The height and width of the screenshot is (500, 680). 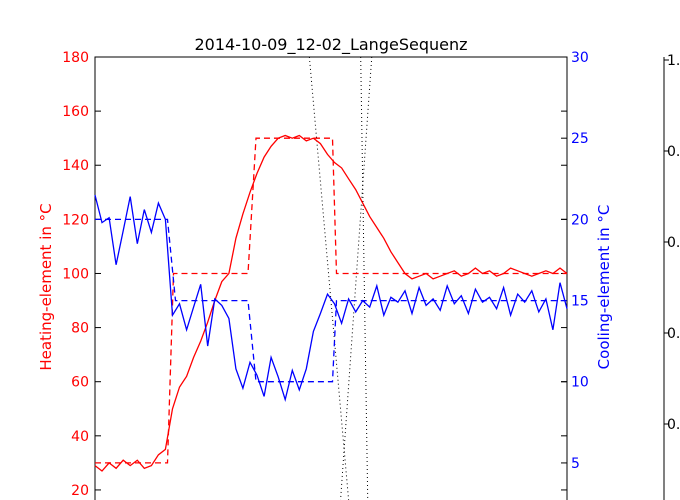 I want to click on right-panel-ticks: 1. 0. 0. 0. 0., so click(x=672, y=243).